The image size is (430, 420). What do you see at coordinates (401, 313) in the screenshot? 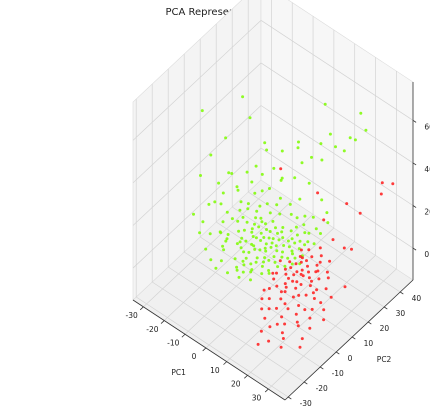
I see `y-tick-label: 30` at bounding box center [401, 313].